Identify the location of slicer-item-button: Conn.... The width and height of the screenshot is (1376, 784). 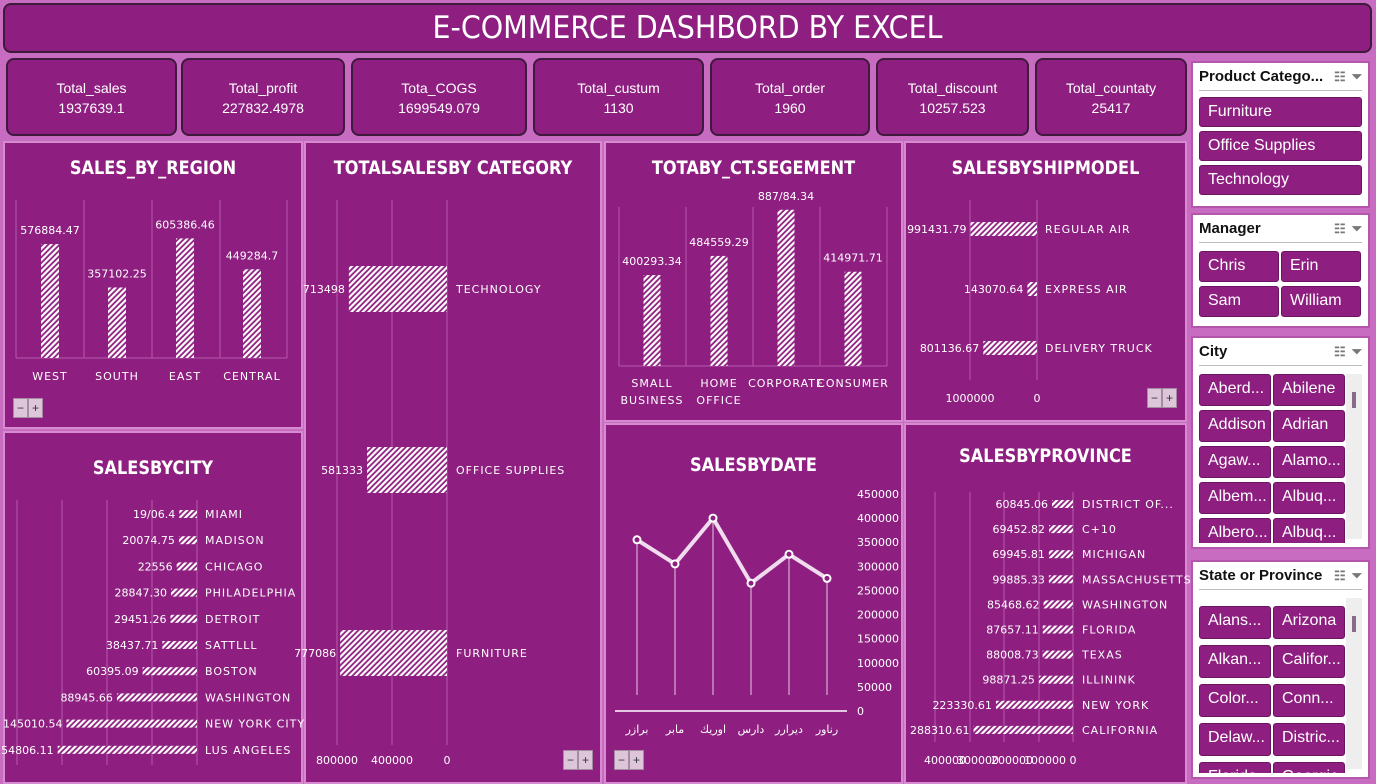
(1309, 700).